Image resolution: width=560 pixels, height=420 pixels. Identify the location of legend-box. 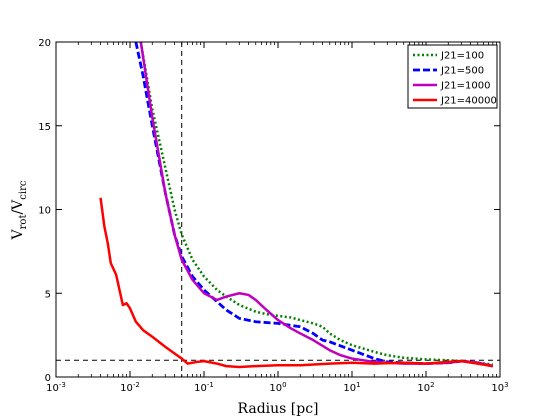
(452, 76).